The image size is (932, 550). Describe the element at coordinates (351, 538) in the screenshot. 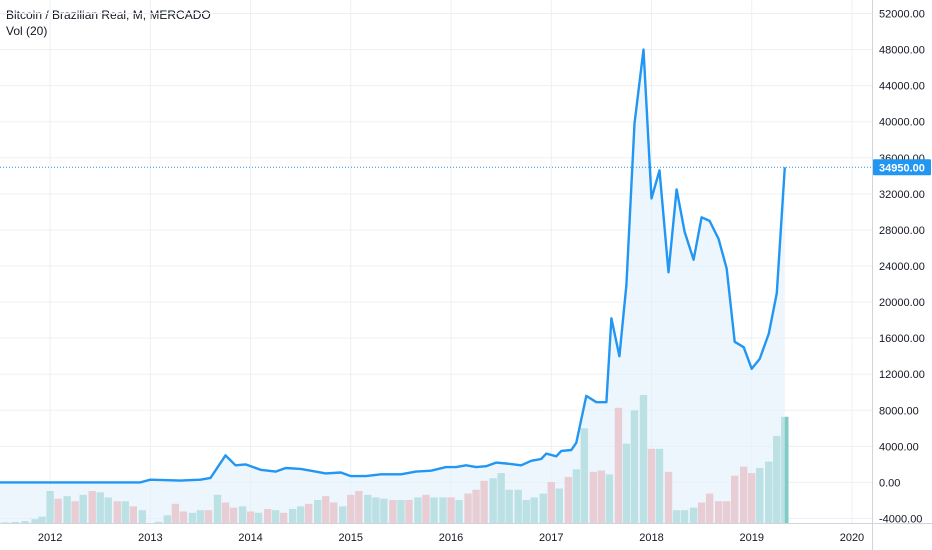

I see `x-tick-label: 2015` at that location.